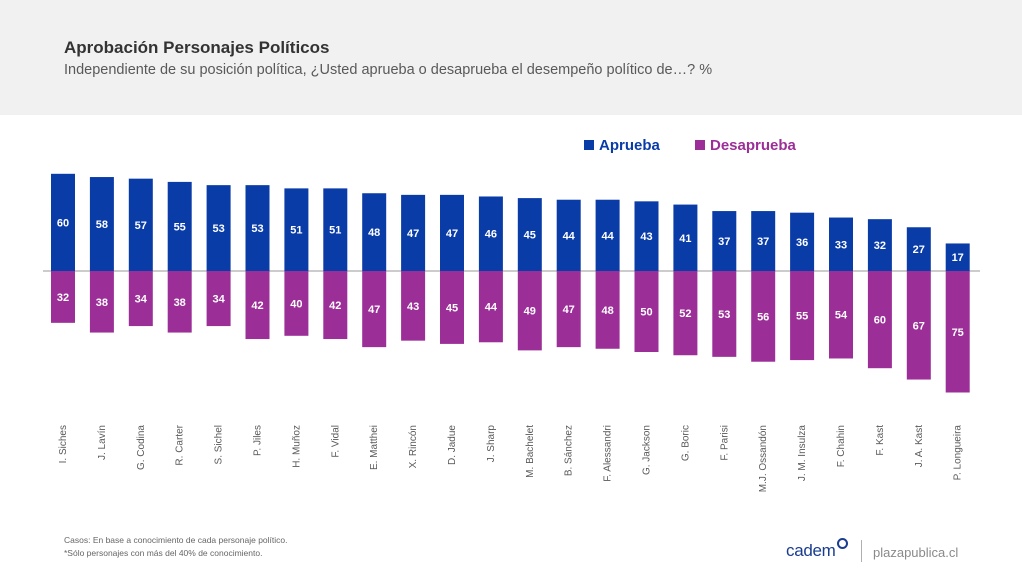 The width and height of the screenshot is (1022, 575). I want to click on category-label: G. Boric, so click(685, 443).